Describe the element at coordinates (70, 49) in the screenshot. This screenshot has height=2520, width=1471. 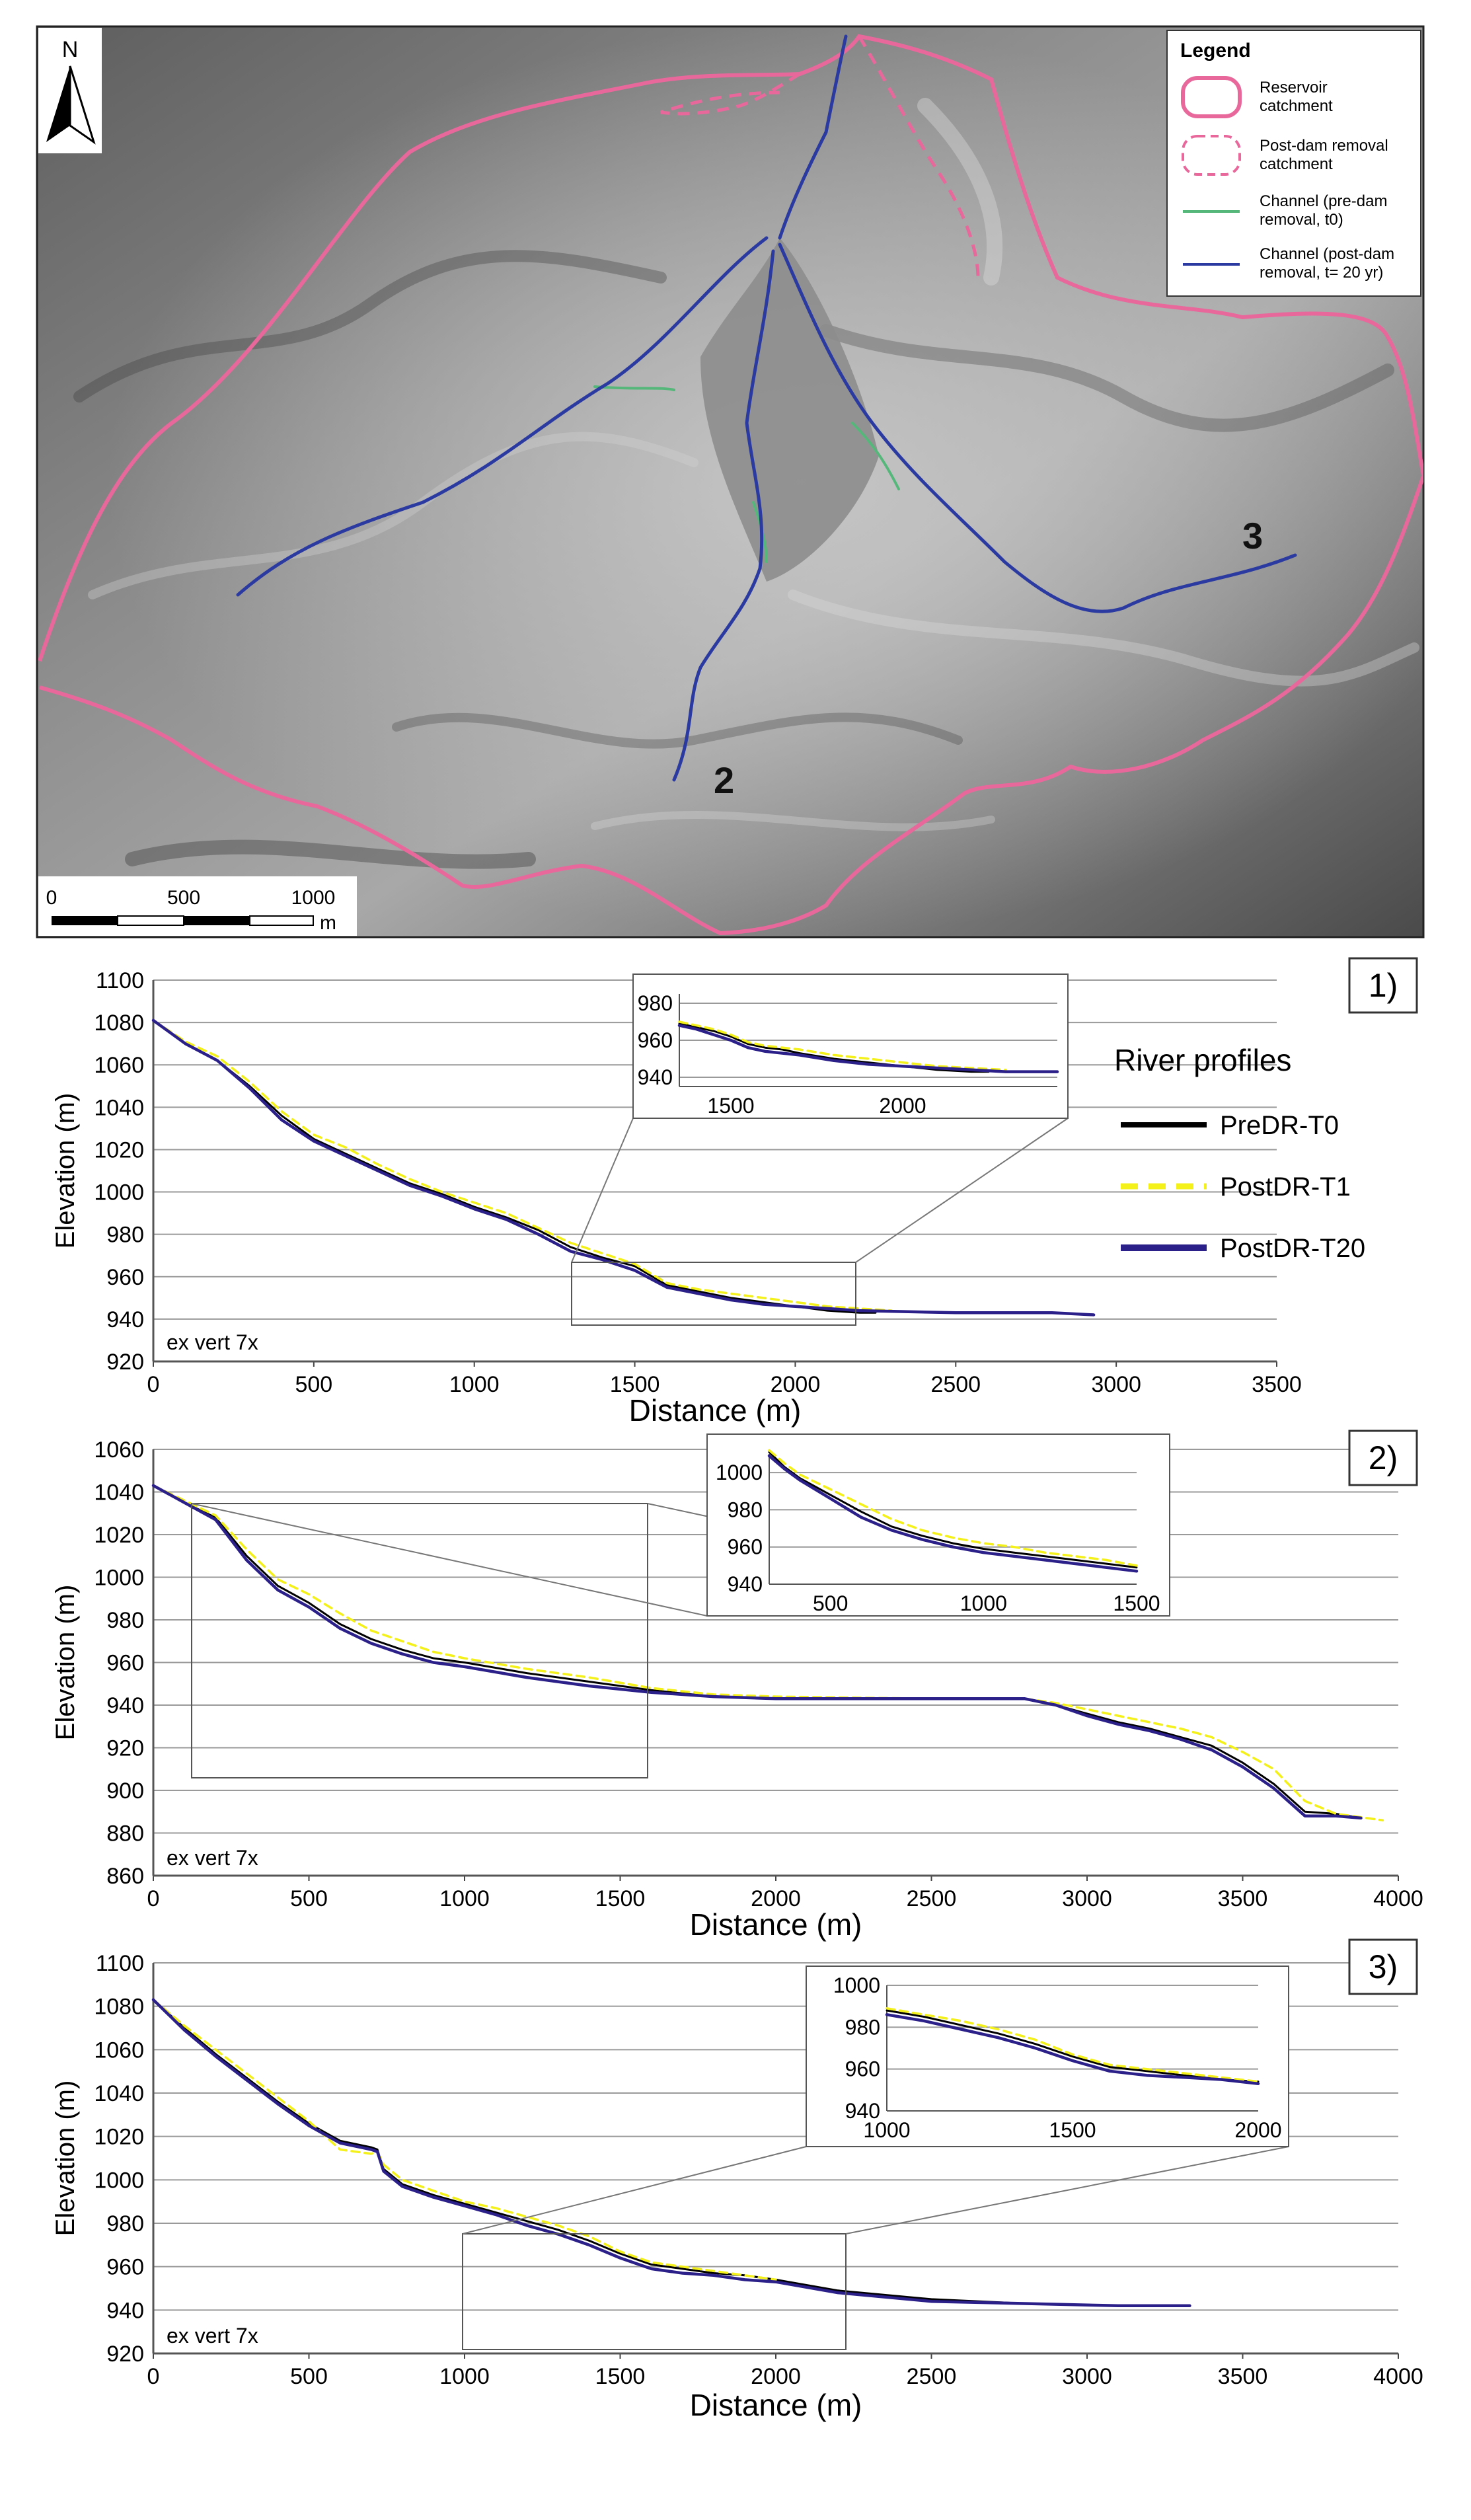
I see `north-label: N` at that location.